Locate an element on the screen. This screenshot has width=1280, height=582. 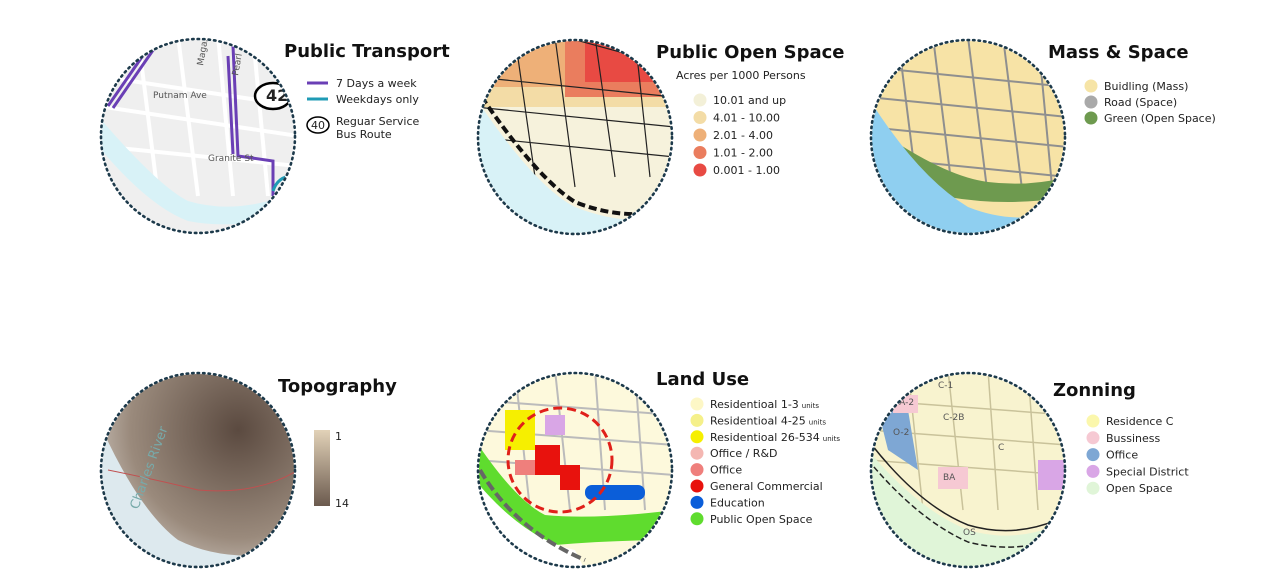
panel-title: Zonning is located at coordinates (1094, 390).